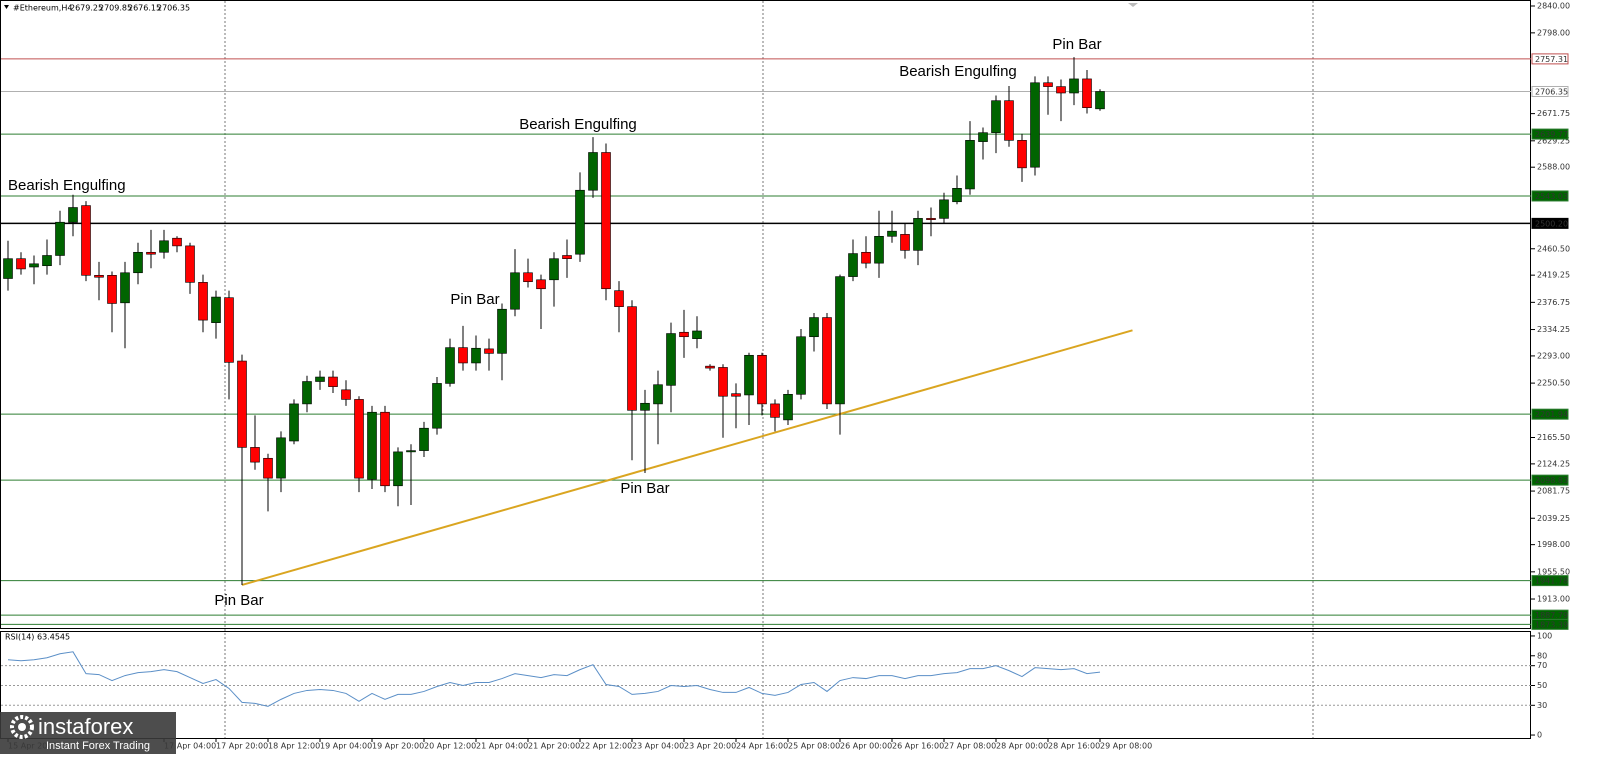 This screenshot has height=770, width=1599. Describe the element at coordinates (450, 746) in the screenshot. I see `x-tick-label: 20 Apr 12:00` at that location.